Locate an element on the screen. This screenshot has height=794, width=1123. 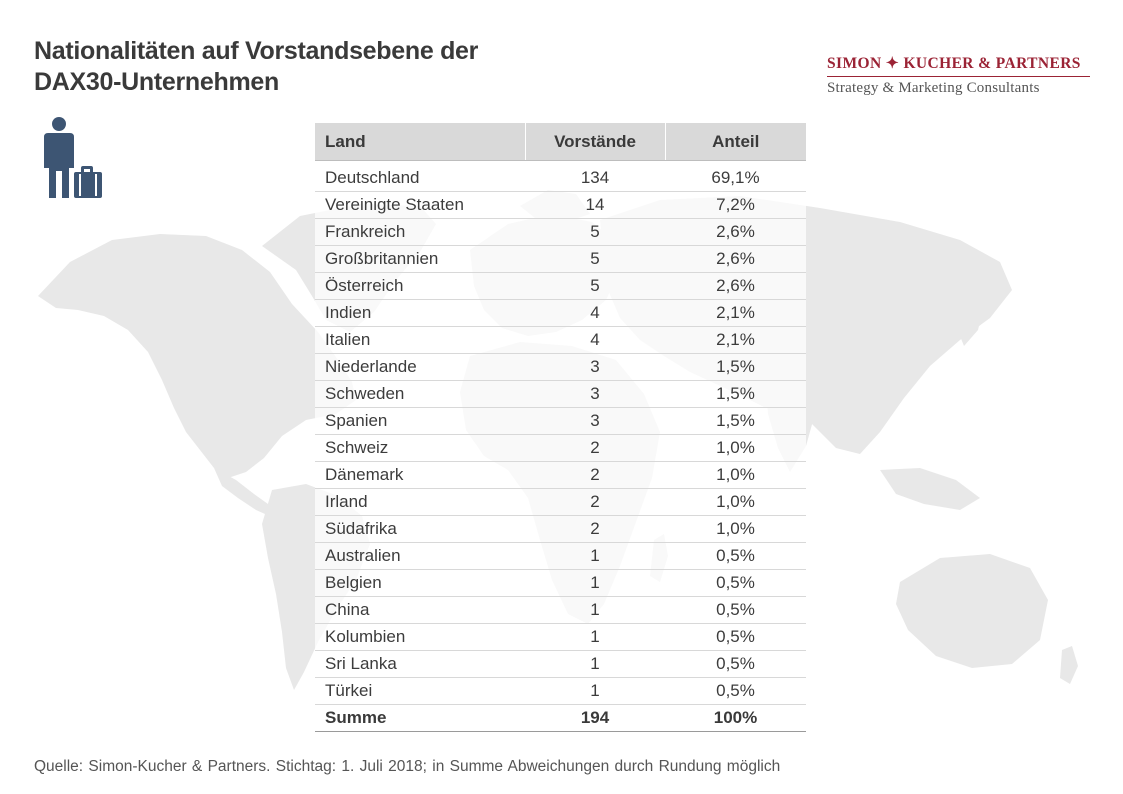
table-total-row: Summe 194 100% is located at coordinates (560, 718).